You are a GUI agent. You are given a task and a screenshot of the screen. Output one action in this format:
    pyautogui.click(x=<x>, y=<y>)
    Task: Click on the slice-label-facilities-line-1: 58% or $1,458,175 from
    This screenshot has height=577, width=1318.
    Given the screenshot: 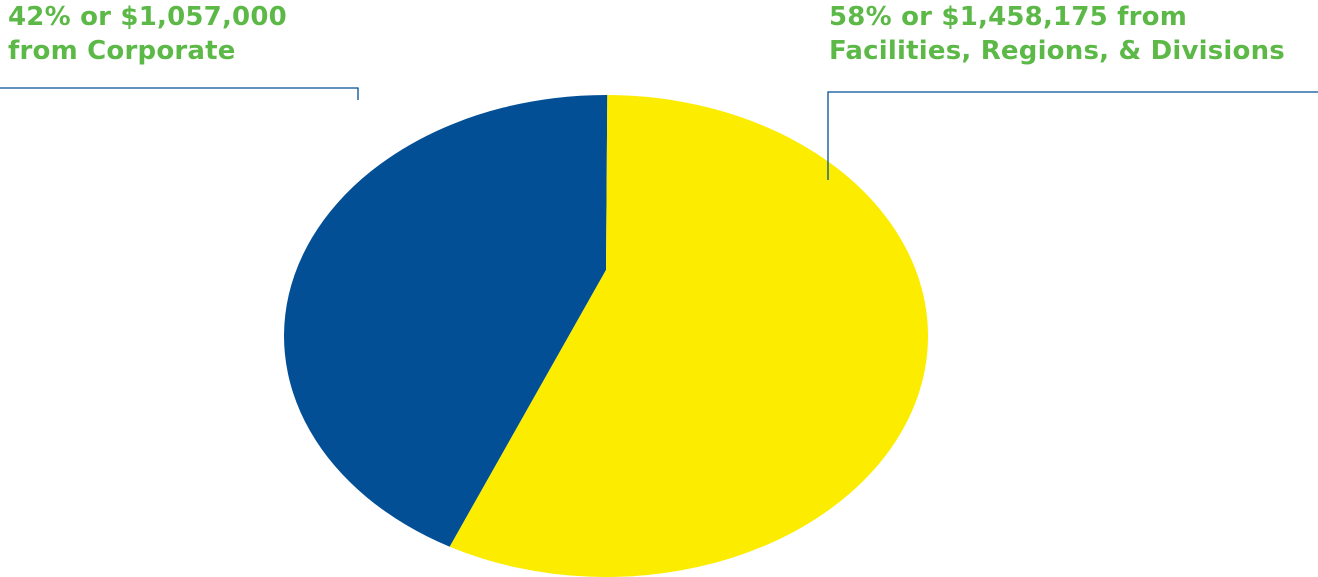 What is the action you would take?
    pyautogui.click(x=1008, y=17)
    